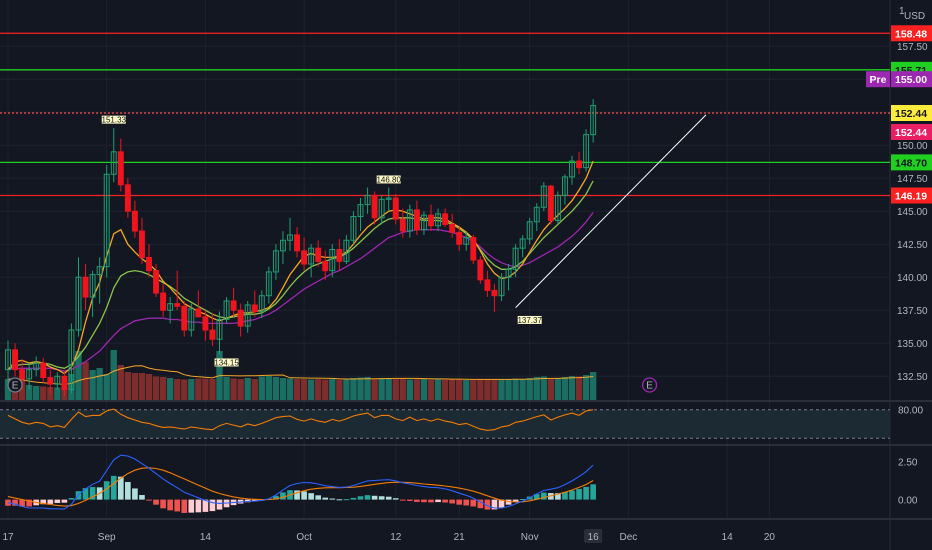 The image size is (932, 550). Describe the element at coordinates (530, 537) in the screenshot. I see `time-tick-label: Nov` at that location.